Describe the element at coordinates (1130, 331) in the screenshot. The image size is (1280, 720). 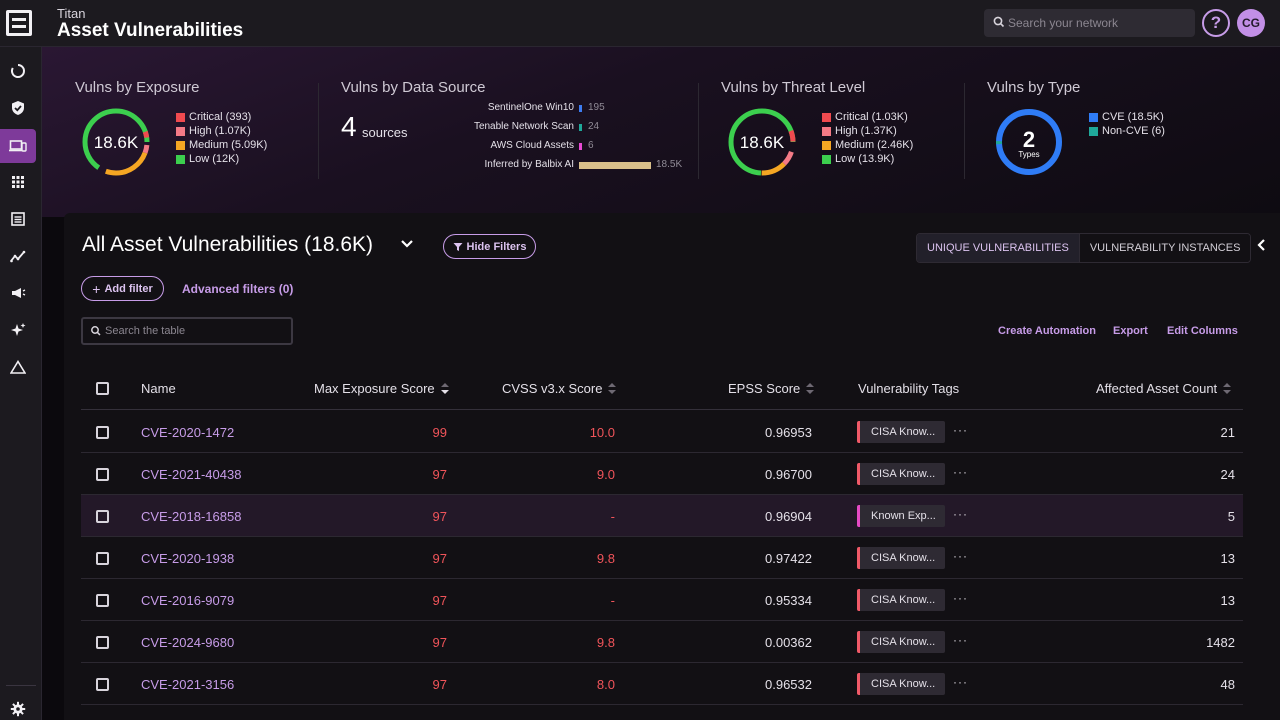
I see `export-link: Export` at that location.